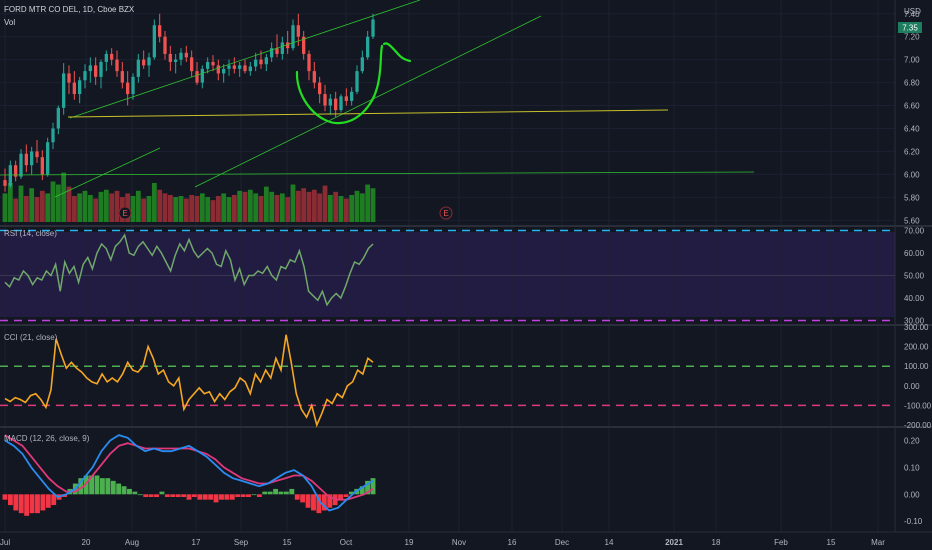 This screenshot has width=932, height=550. What do you see at coordinates (397, 52) in the screenshot?
I see `hand-drawn-arrow-curve` at bounding box center [397, 52].